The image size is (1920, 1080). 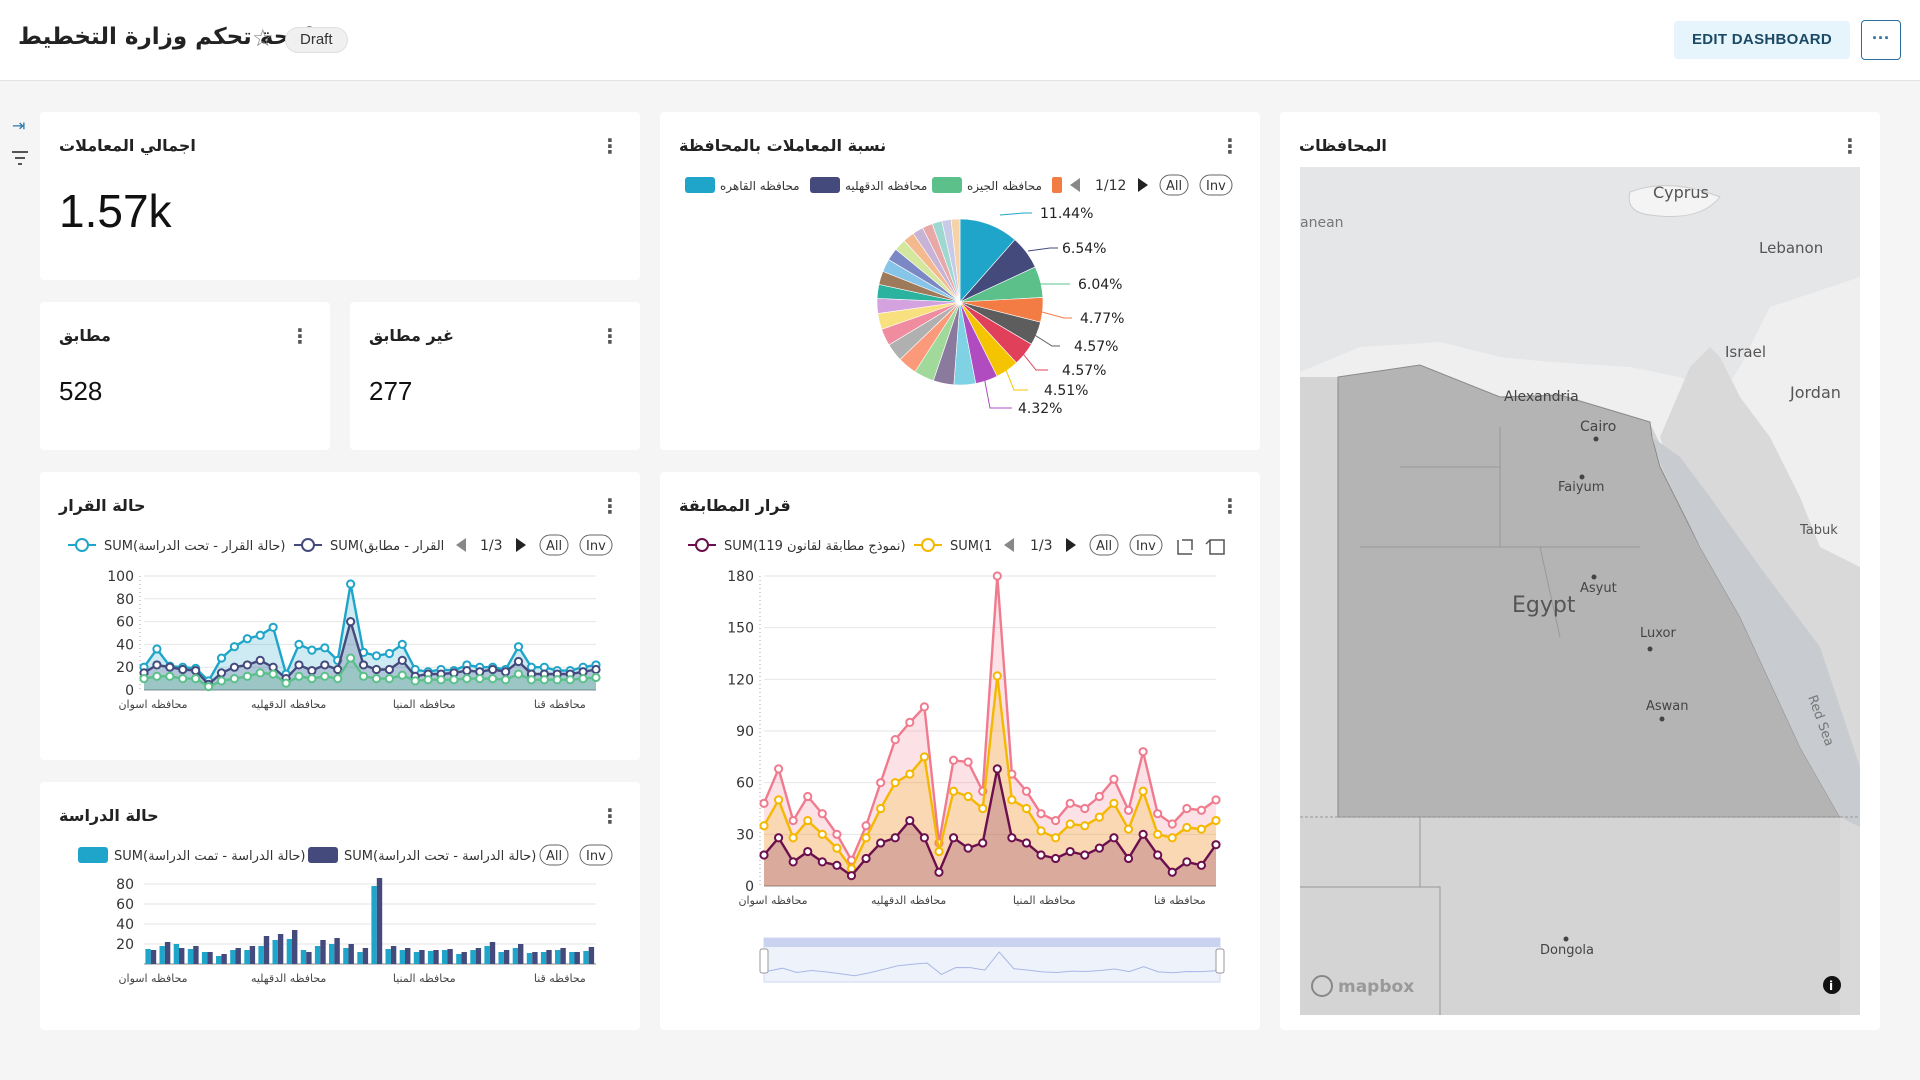 What do you see at coordinates (1220, 961) in the screenshot?
I see `zoom-handle-right` at bounding box center [1220, 961].